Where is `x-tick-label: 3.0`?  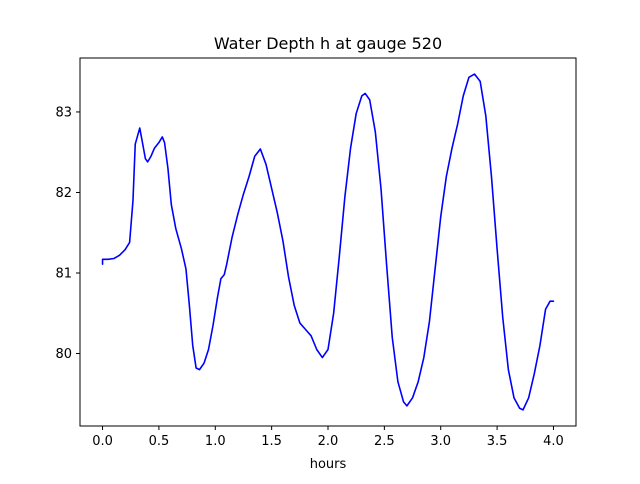
x-tick-label: 3.0 is located at coordinates (440, 441).